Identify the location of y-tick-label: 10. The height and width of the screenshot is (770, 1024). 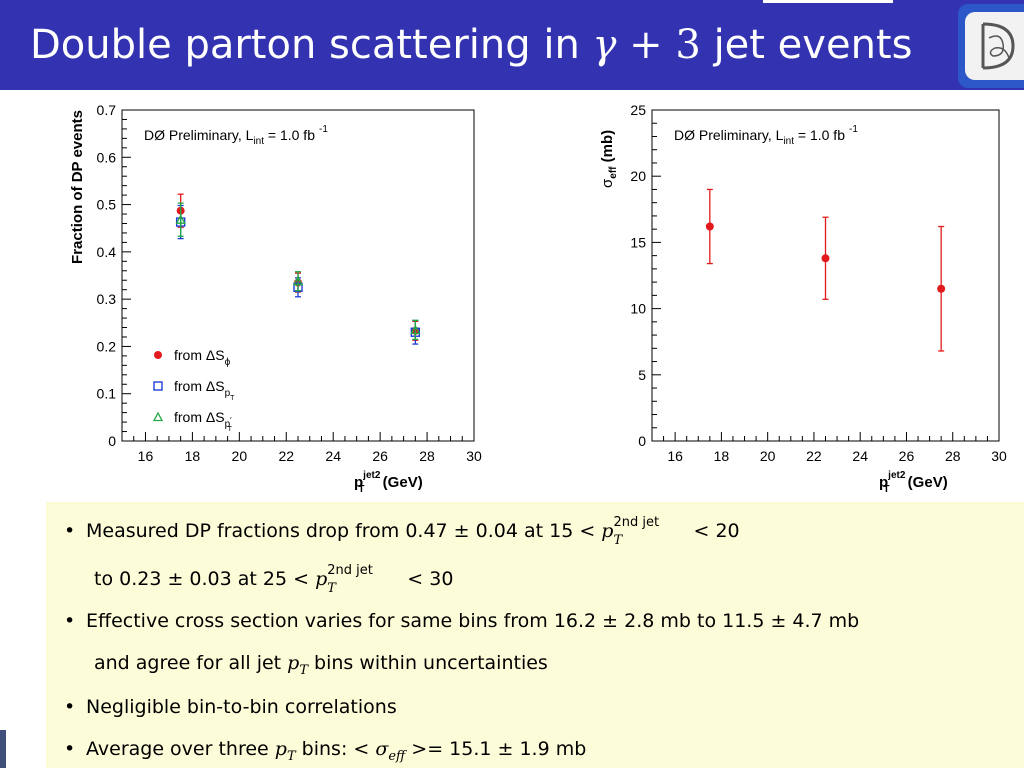
(638, 309).